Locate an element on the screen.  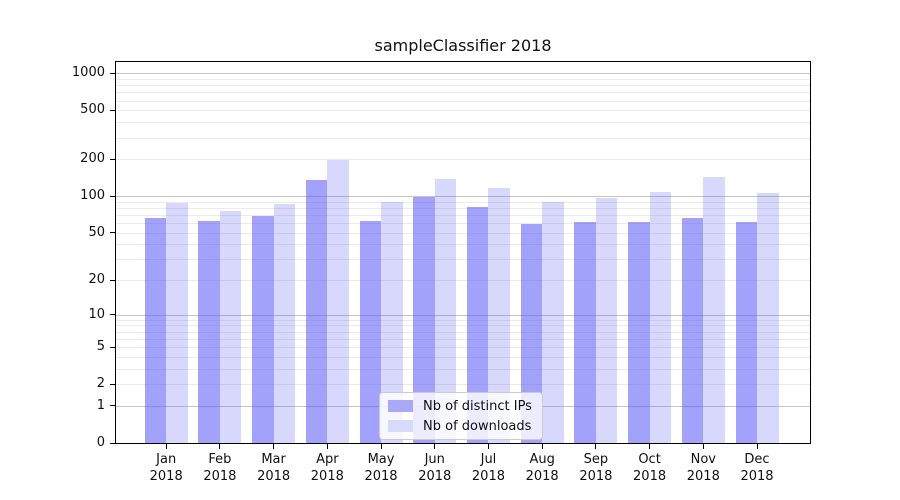
bar-distinct-ips-jan is located at coordinates (155, 330).